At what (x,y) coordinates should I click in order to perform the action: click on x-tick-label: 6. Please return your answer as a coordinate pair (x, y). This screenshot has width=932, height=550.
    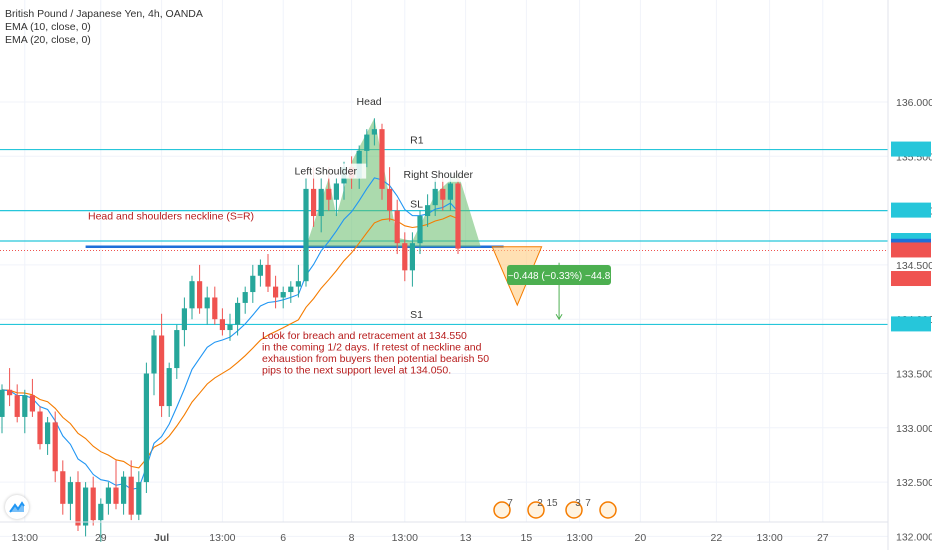
    Looking at the image, I should click on (283, 538).